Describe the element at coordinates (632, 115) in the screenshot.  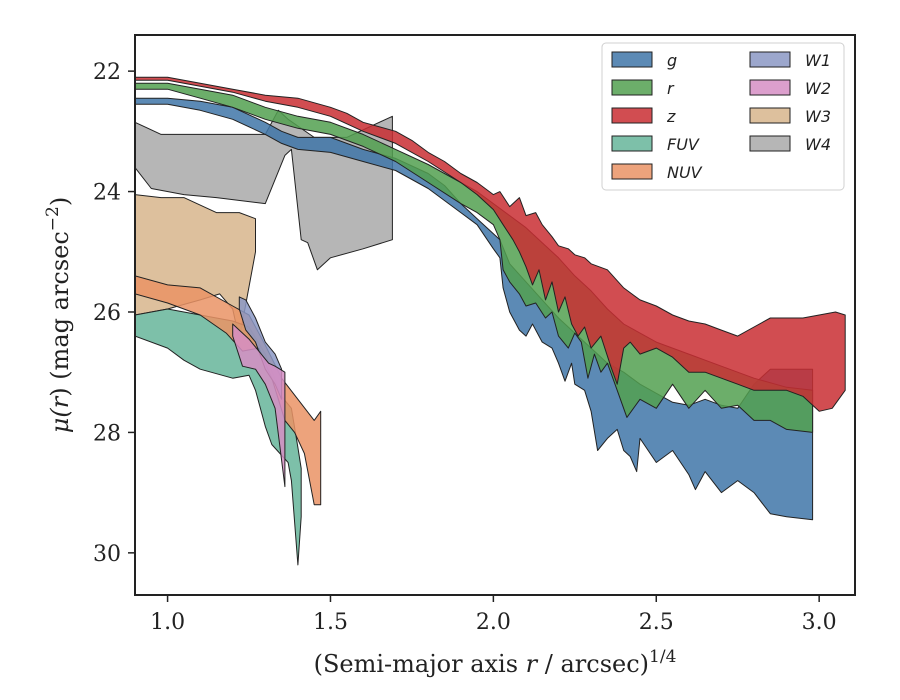
I see `legend-swatch-z` at that location.